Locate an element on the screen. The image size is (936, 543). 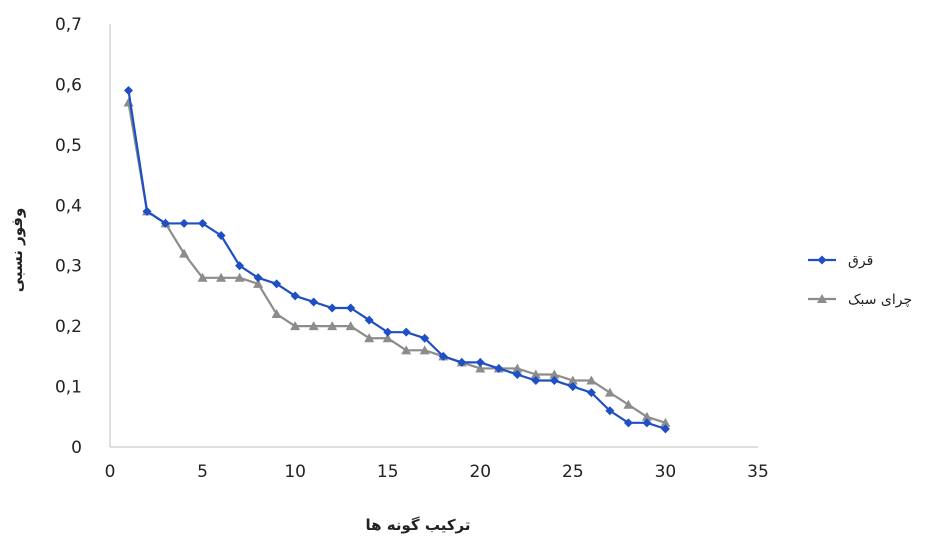
y-tick-label: 0,6 is located at coordinates (68, 85).